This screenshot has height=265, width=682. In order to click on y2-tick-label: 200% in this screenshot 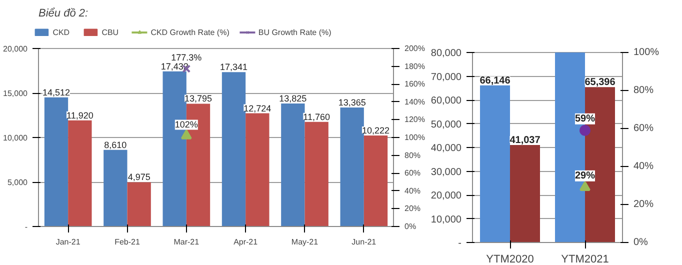, I will do `click(414, 48)`.